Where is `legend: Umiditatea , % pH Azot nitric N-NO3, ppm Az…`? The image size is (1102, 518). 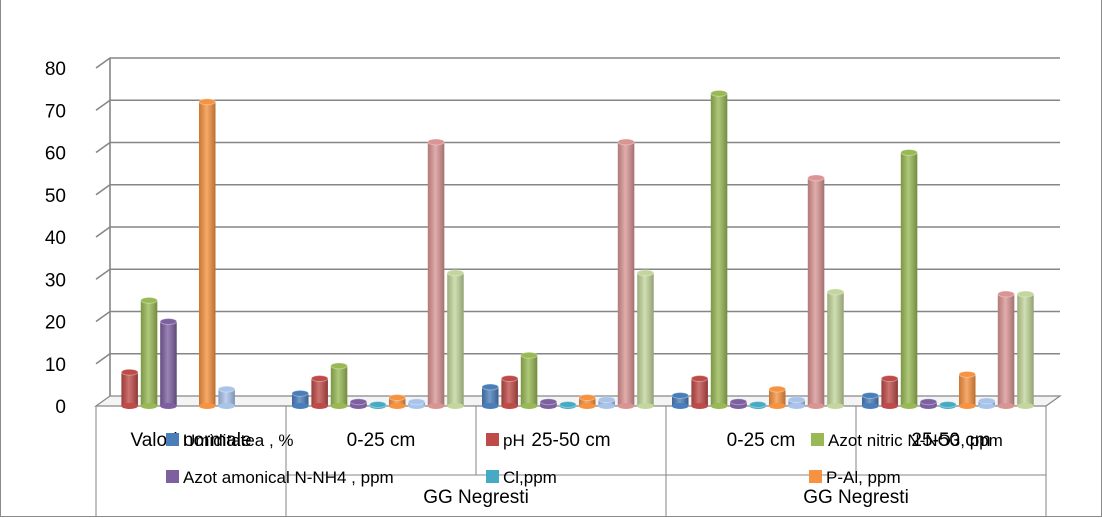 legend: Umiditatea , % pH Azot nitric N-NO3, ppm Az… is located at coordinates (584, 459).